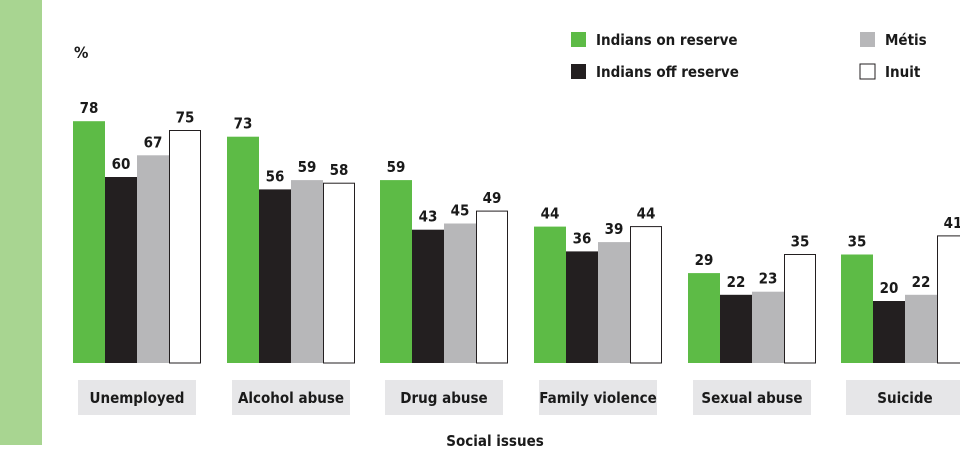 The height and width of the screenshot is (450, 960). Describe the element at coordinates (768, 327) in the screenshot. I see `bar-sexual-abuse-metis` at that location.